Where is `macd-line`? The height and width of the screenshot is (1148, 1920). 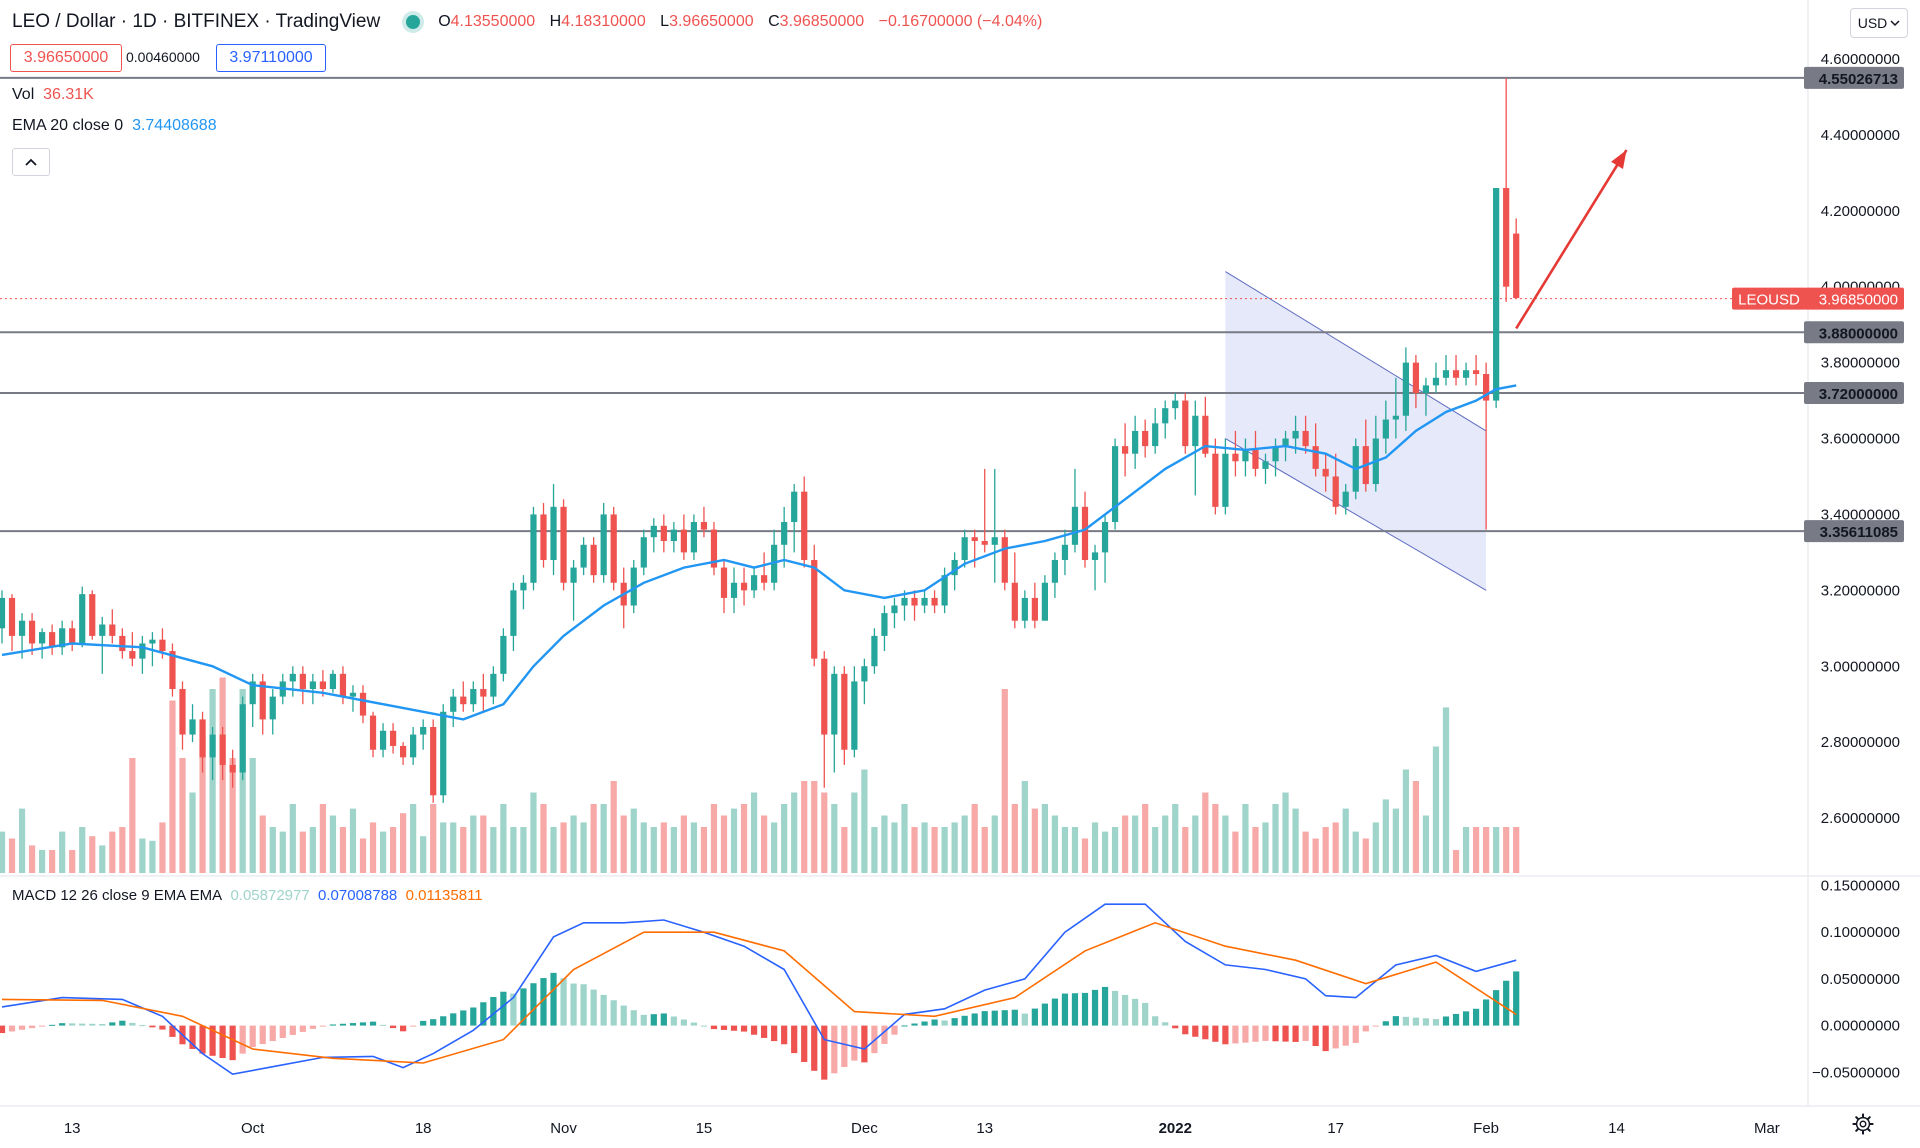
macd-line is located at coordinates (759, 989).